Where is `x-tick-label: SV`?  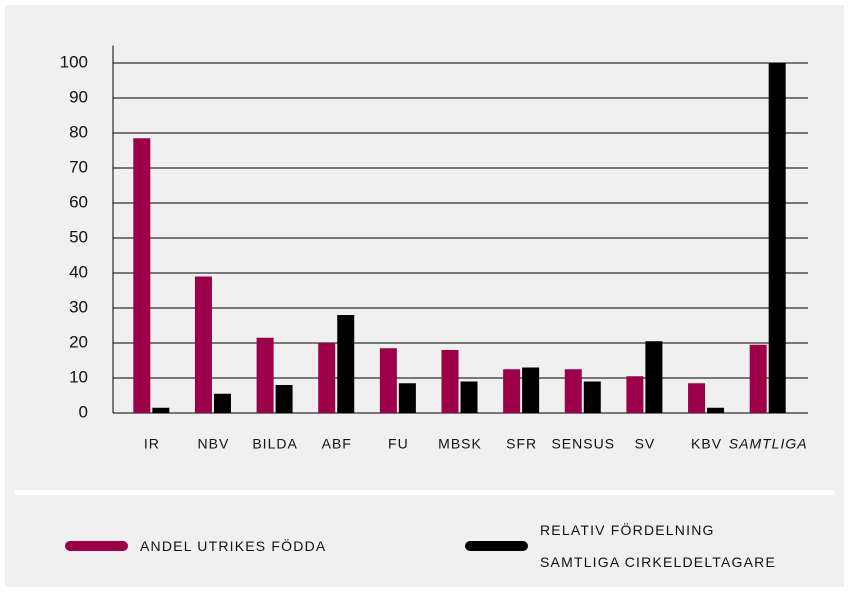 x-tick-label: SV is located at coordinates (645, 444).